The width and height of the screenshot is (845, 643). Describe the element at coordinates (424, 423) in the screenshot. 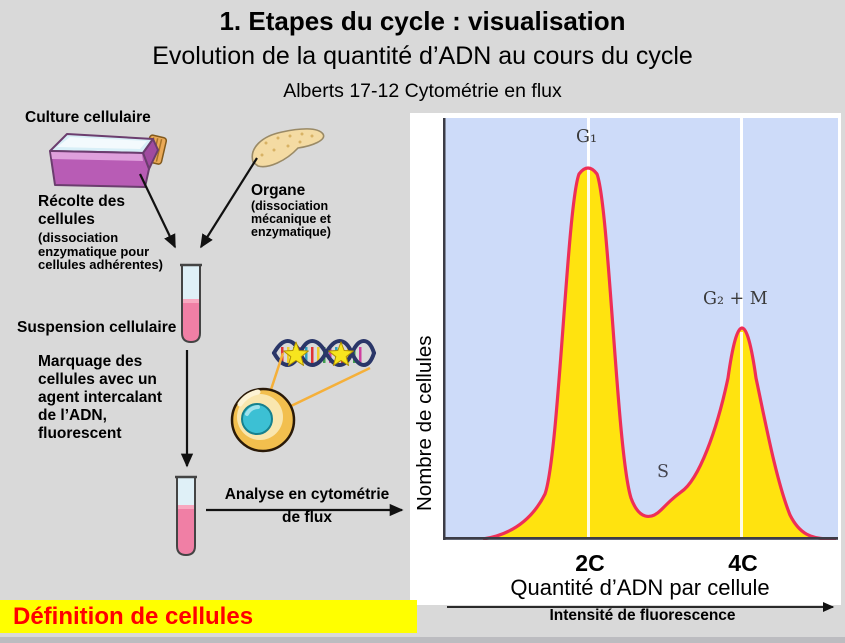

I see `y-axis-label: Nombre de cellules` at that location.